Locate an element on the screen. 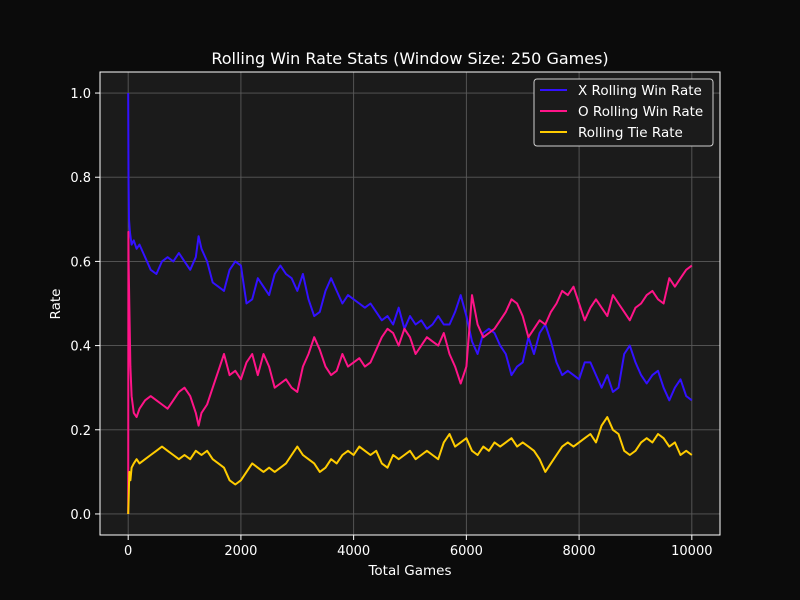  legend-box is located at coordinates (623, 112).